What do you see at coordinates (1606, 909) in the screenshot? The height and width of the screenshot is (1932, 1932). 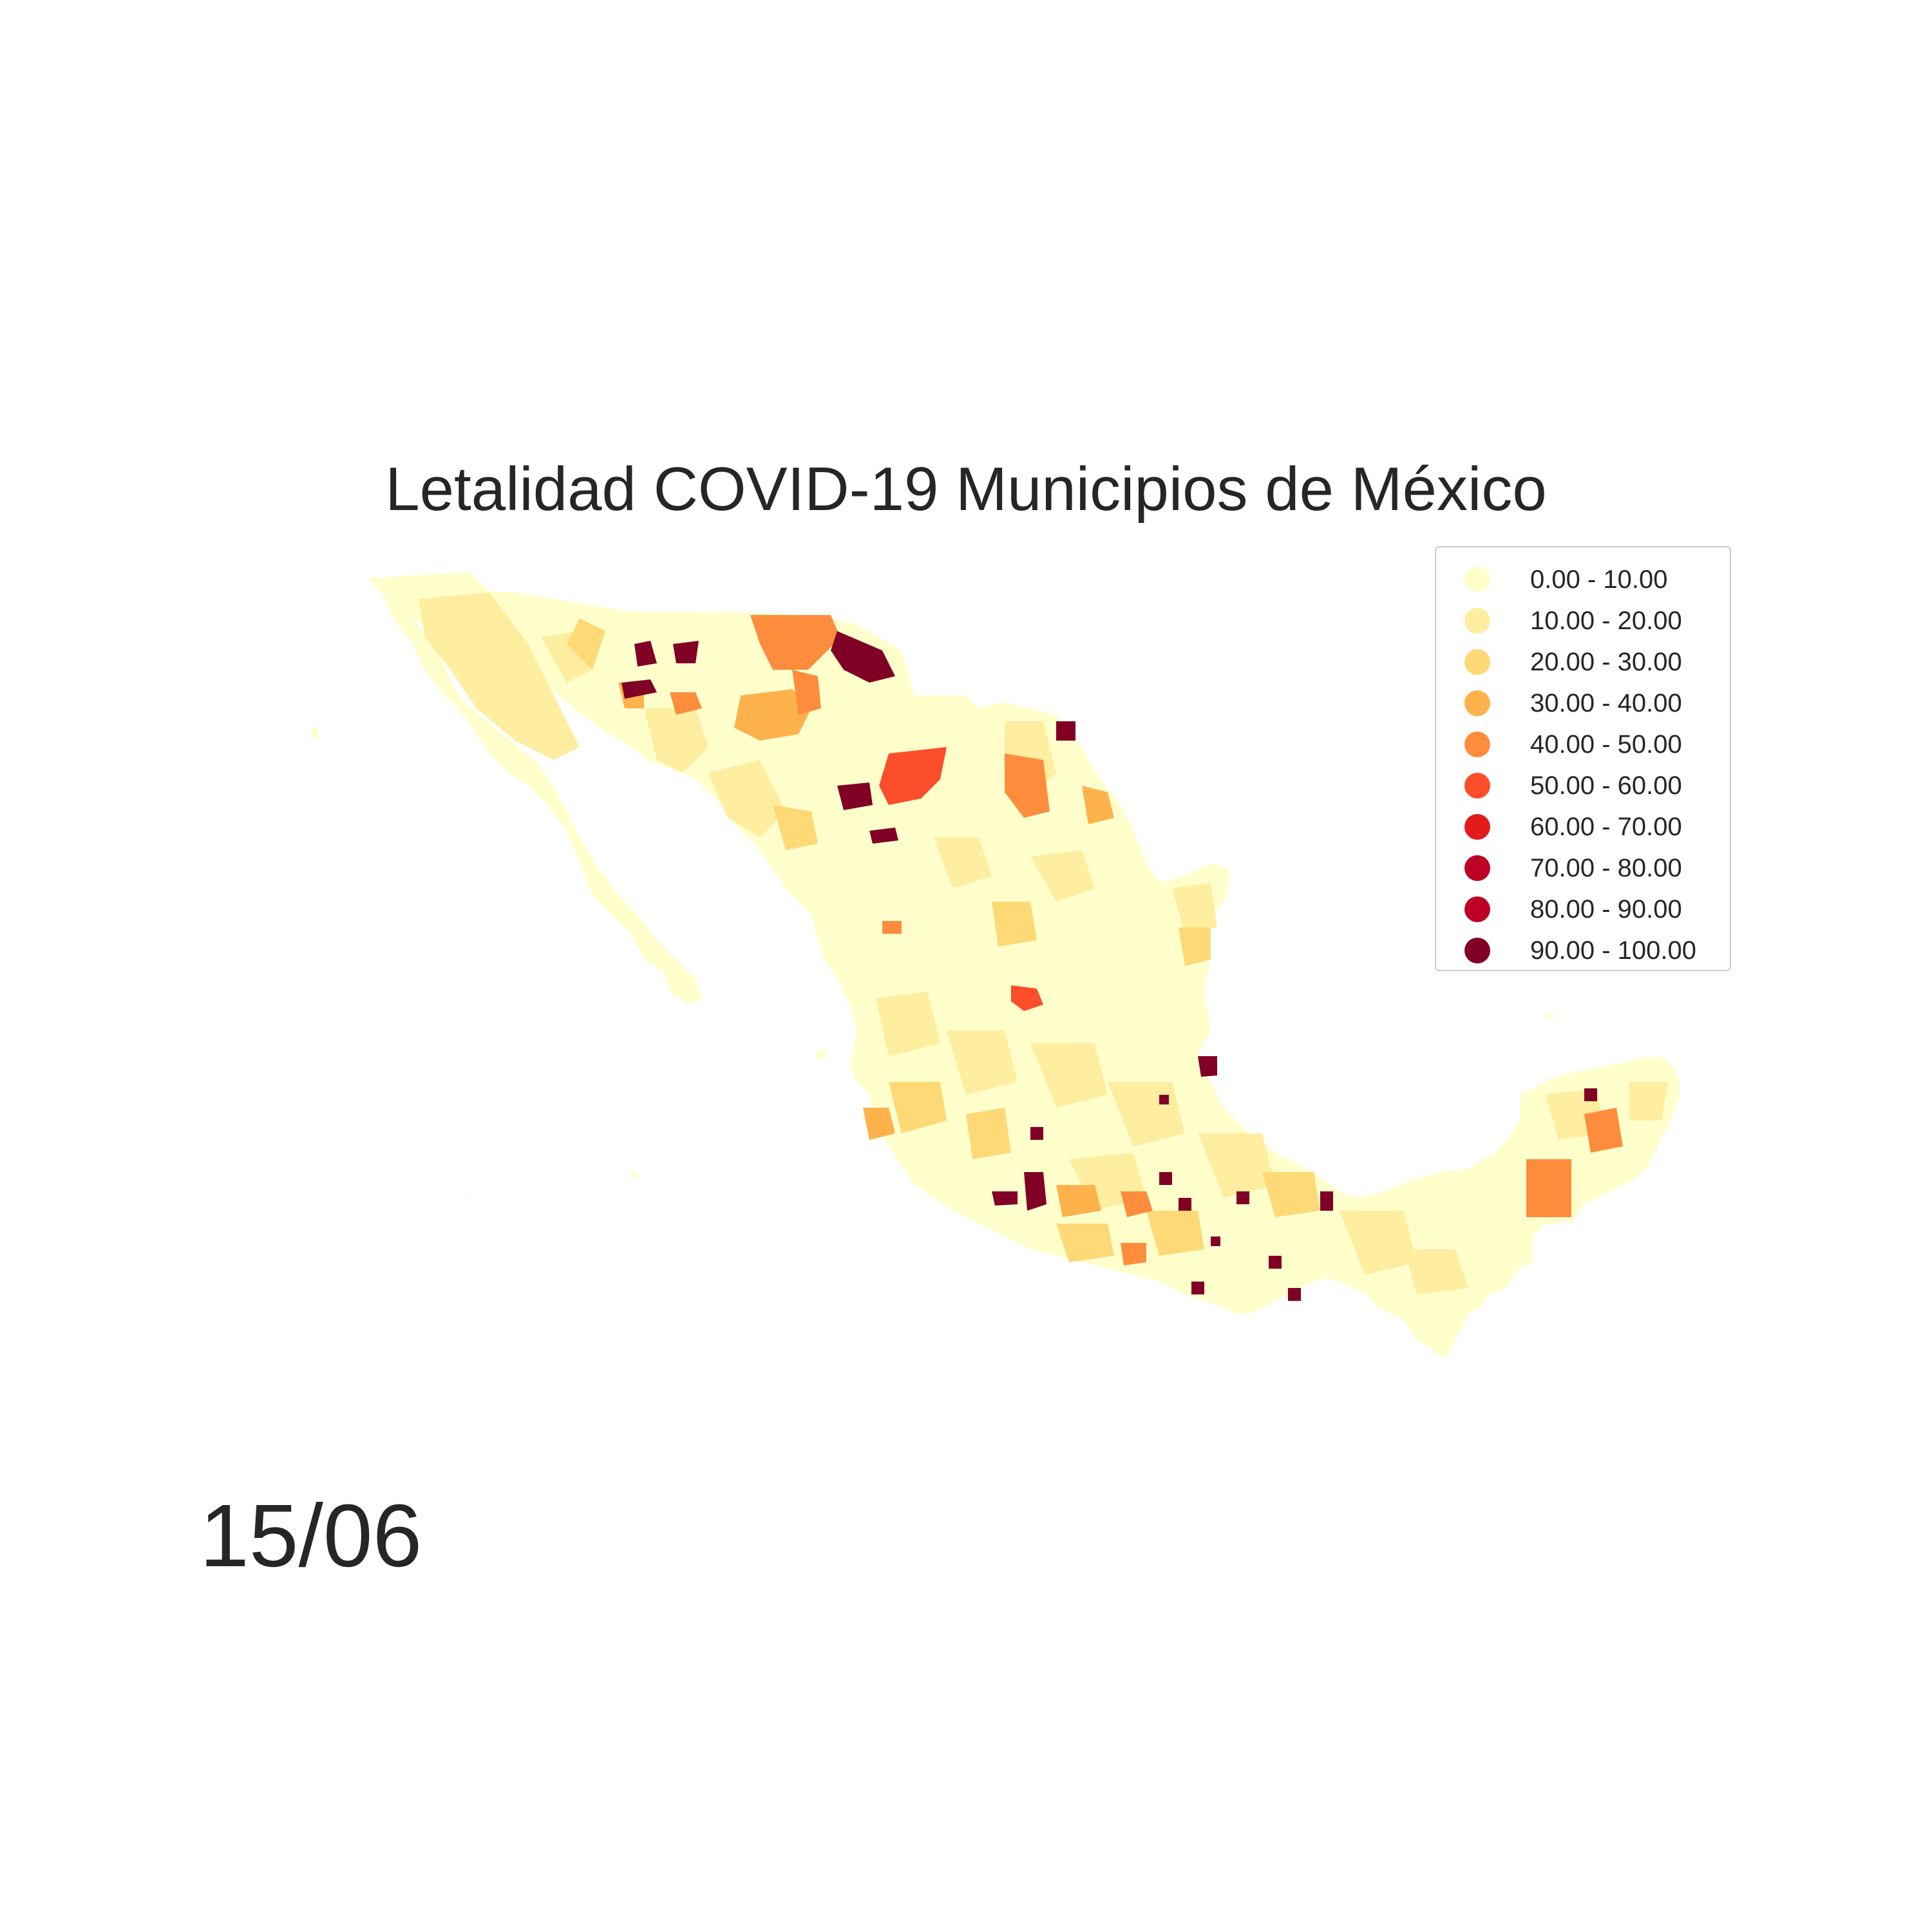 I see `legend-label: 80.00 - 90.00` at bounding box center [1606, 909].